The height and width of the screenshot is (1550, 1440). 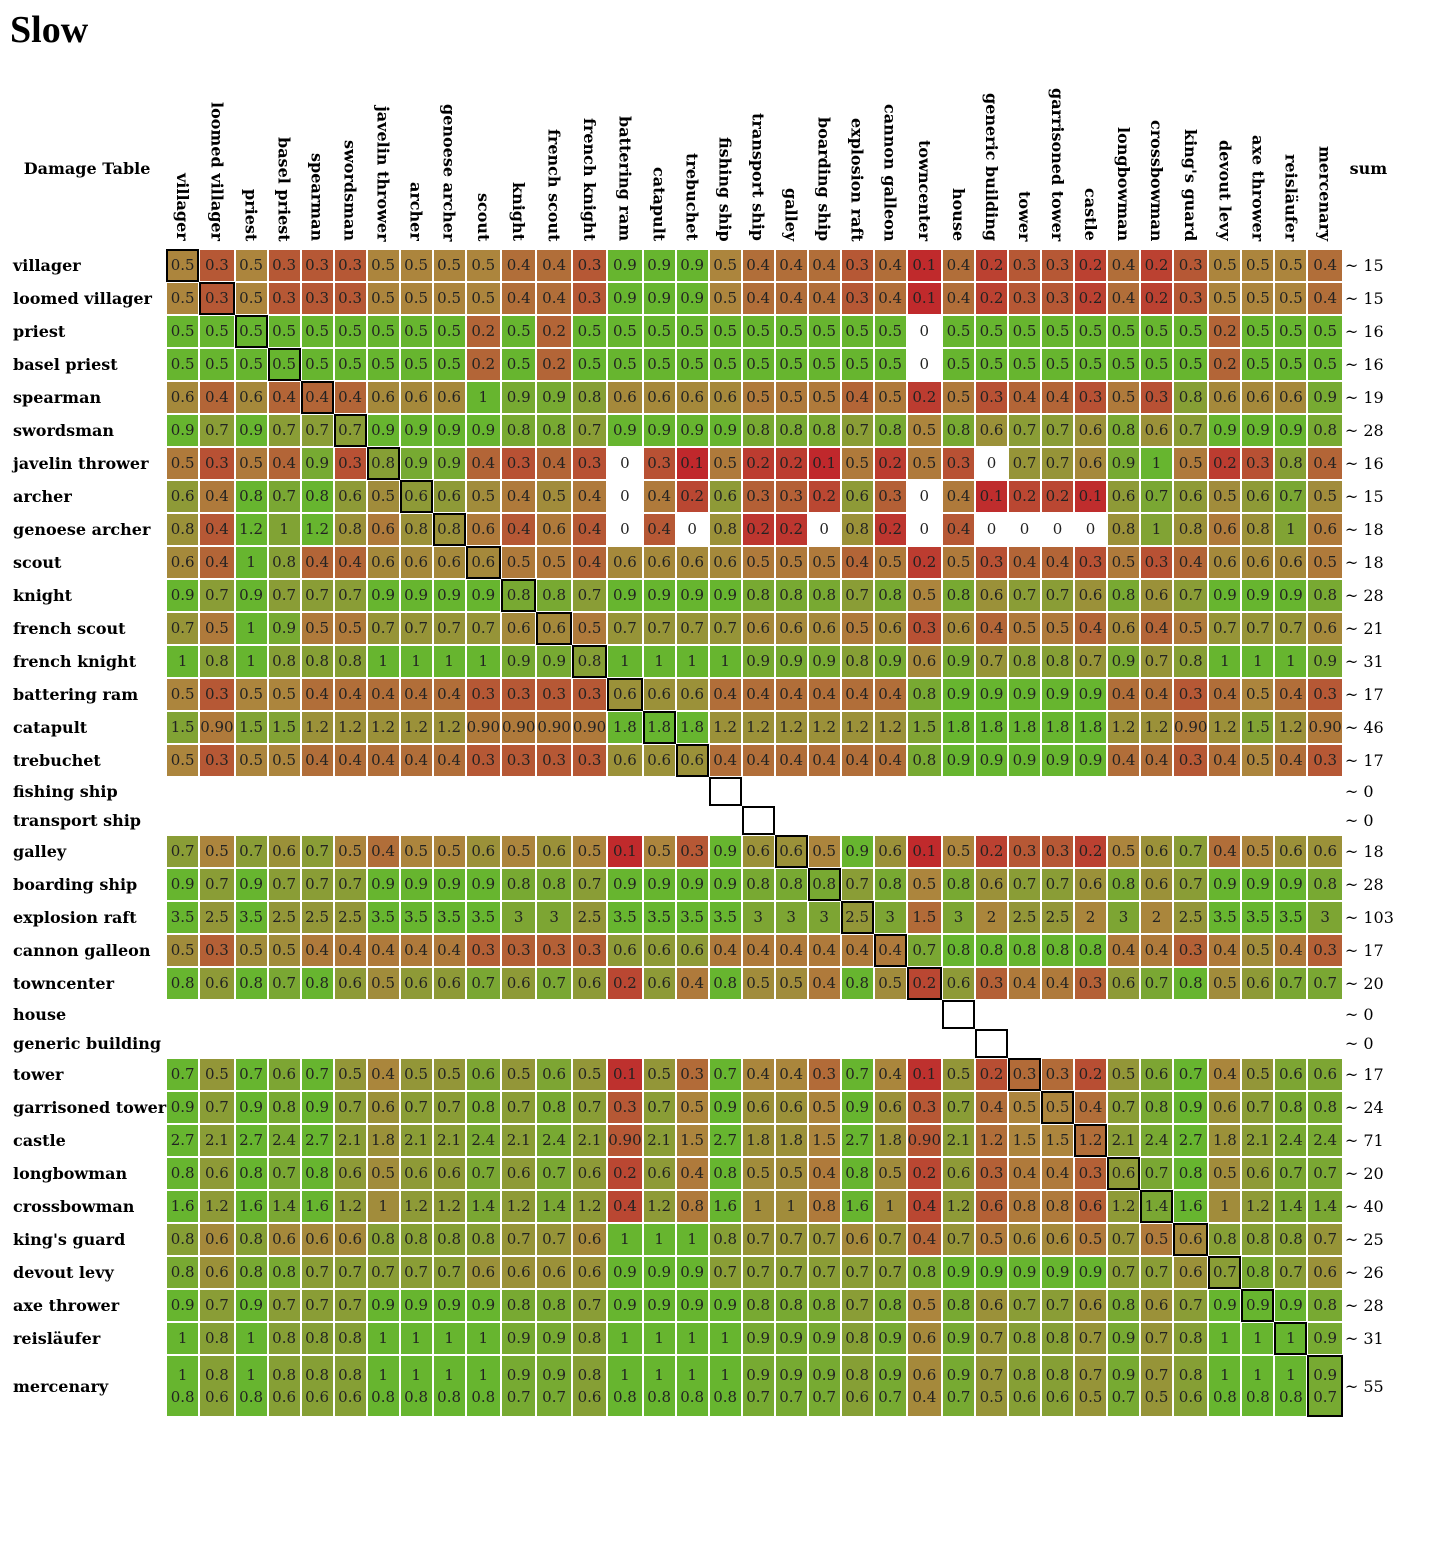 I want to click on row-sum: ~ 103, so click(x=1369, y=918).